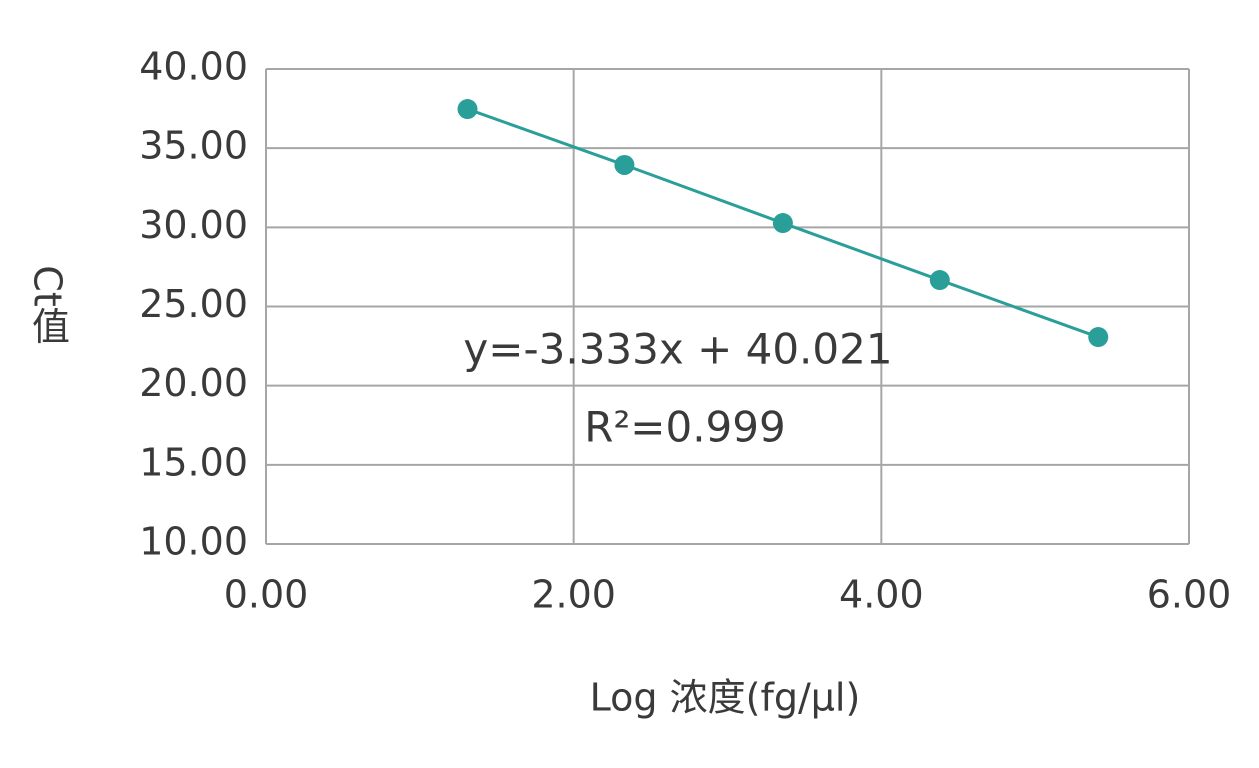 The width and height of the screenshot is (1259, 768). Describe the element at coordinates (193, 304) in the screenshot. I see `y-tick-label: 25.00` at that location.